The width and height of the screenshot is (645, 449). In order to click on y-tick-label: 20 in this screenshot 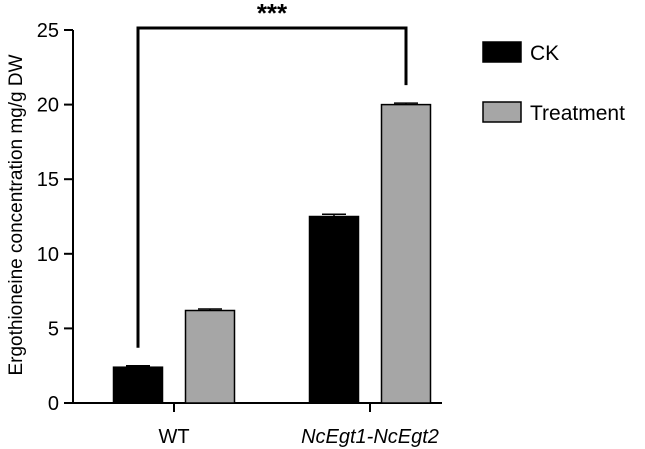, I will do `click(48, 106)`.